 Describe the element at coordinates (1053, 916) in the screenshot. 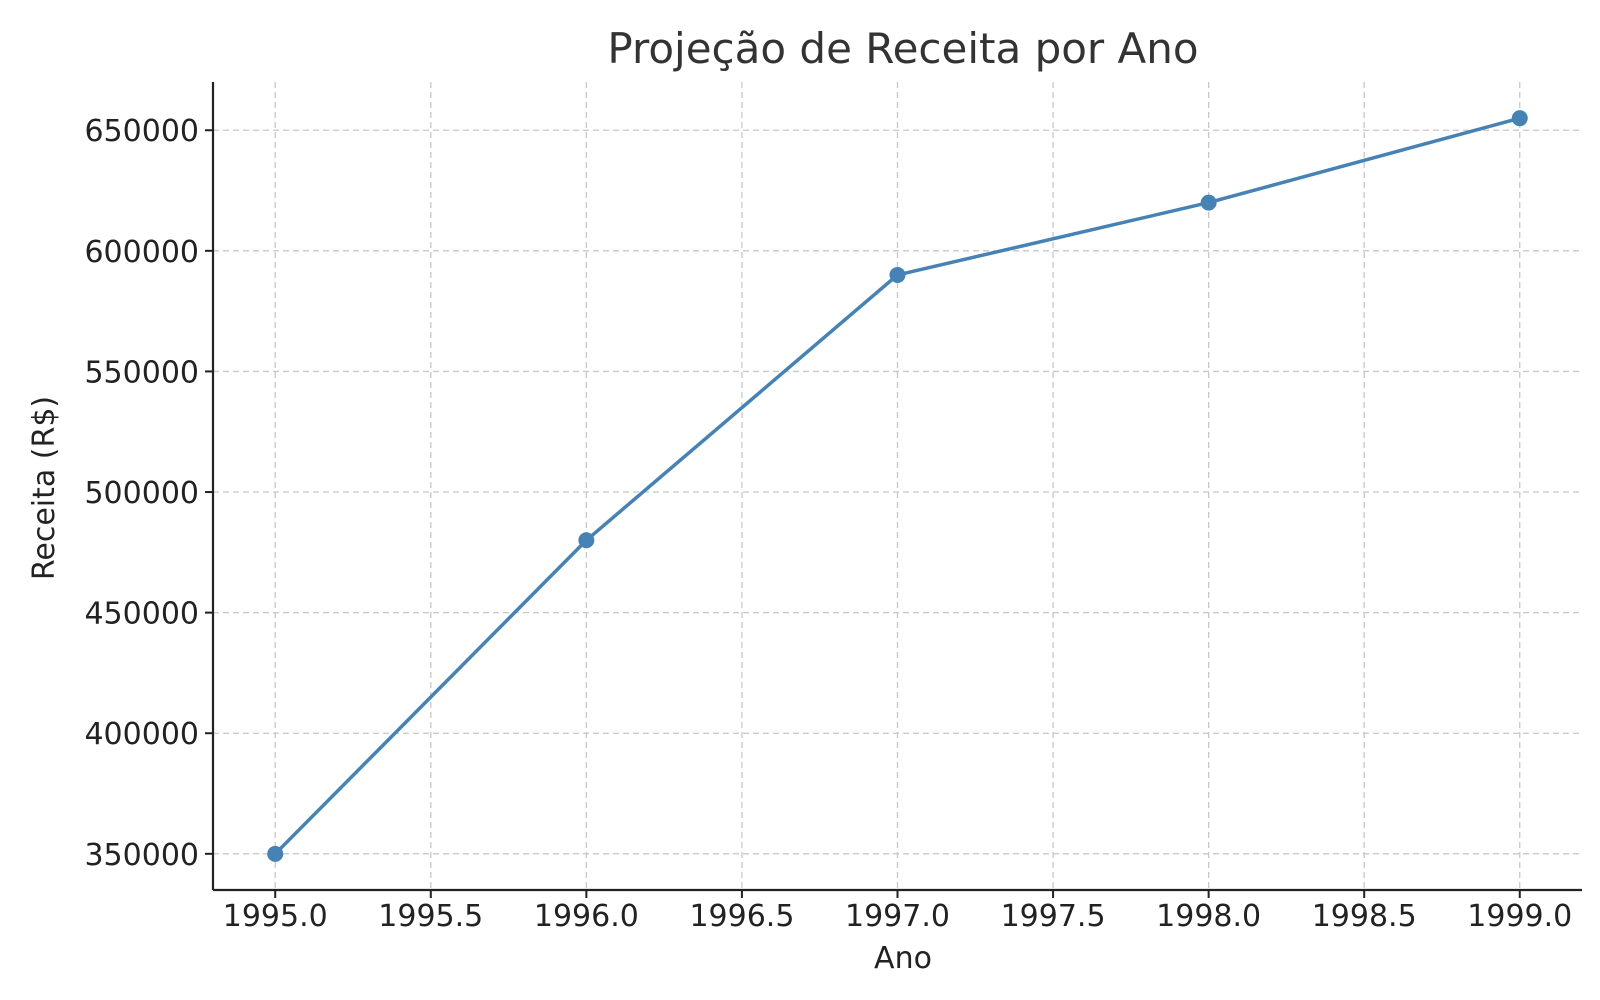

I see `x-tick-label: 1997.5` at that location.